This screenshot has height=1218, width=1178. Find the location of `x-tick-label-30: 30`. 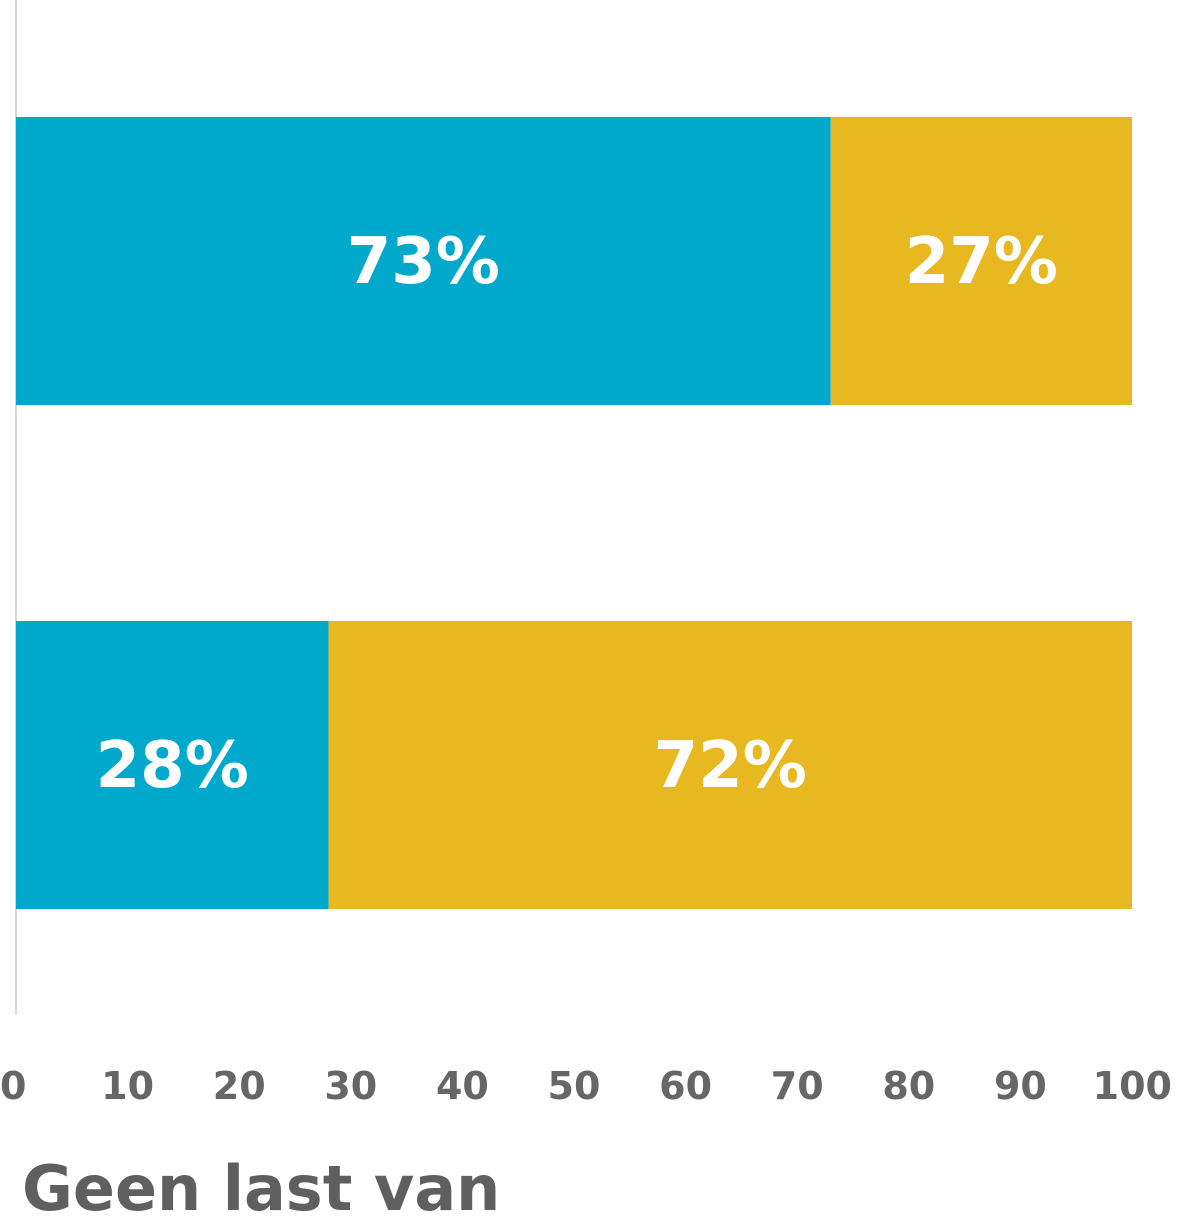

x-tick-label-30: 30 is located at coordinates (350, 1086).